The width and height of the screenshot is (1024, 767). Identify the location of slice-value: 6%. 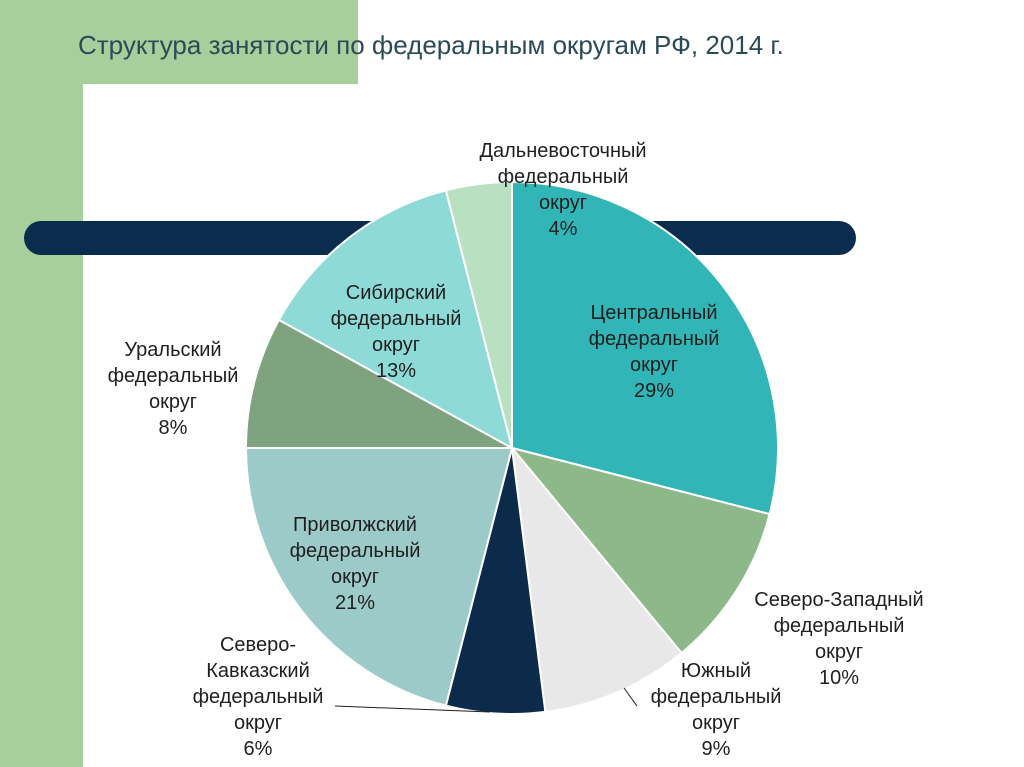
(258, 749).